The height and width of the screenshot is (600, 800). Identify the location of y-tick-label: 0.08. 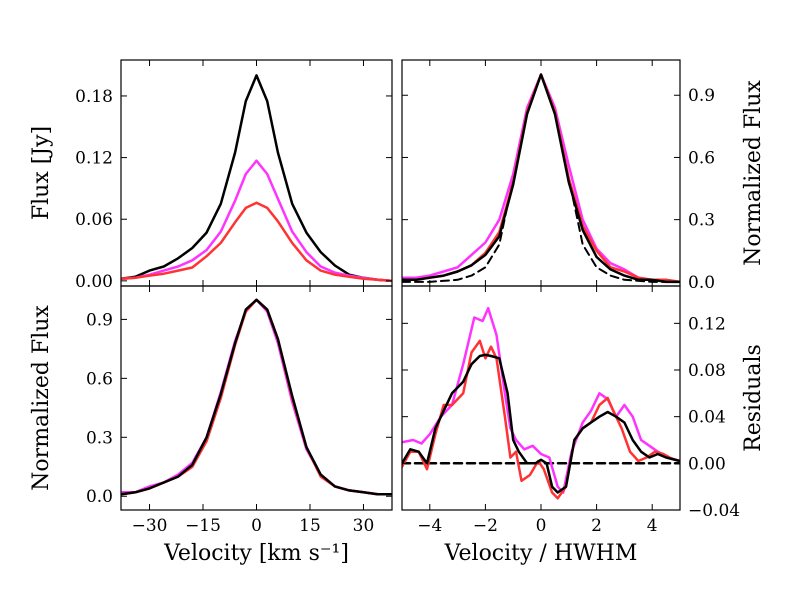
(707, 371).